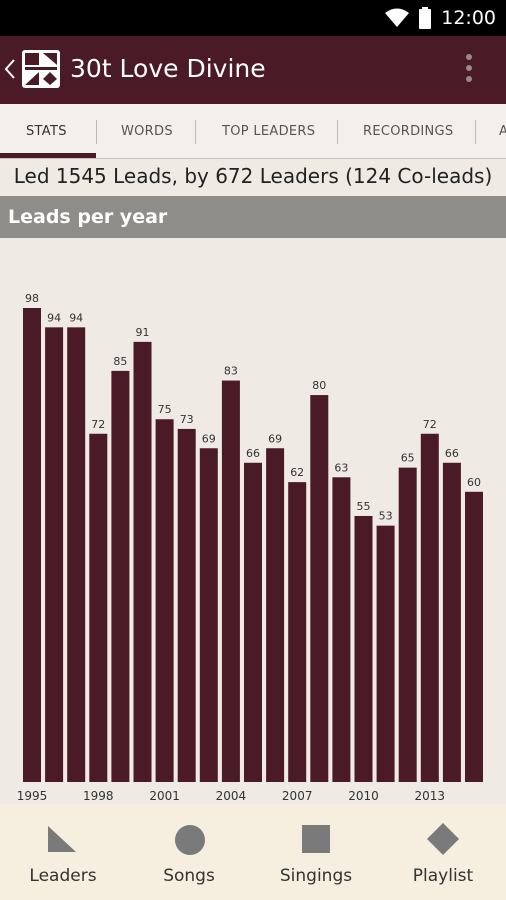  Describe the element at coordinates (189, 876) in the screenshot. I see `nav-label: Songs` at that location.